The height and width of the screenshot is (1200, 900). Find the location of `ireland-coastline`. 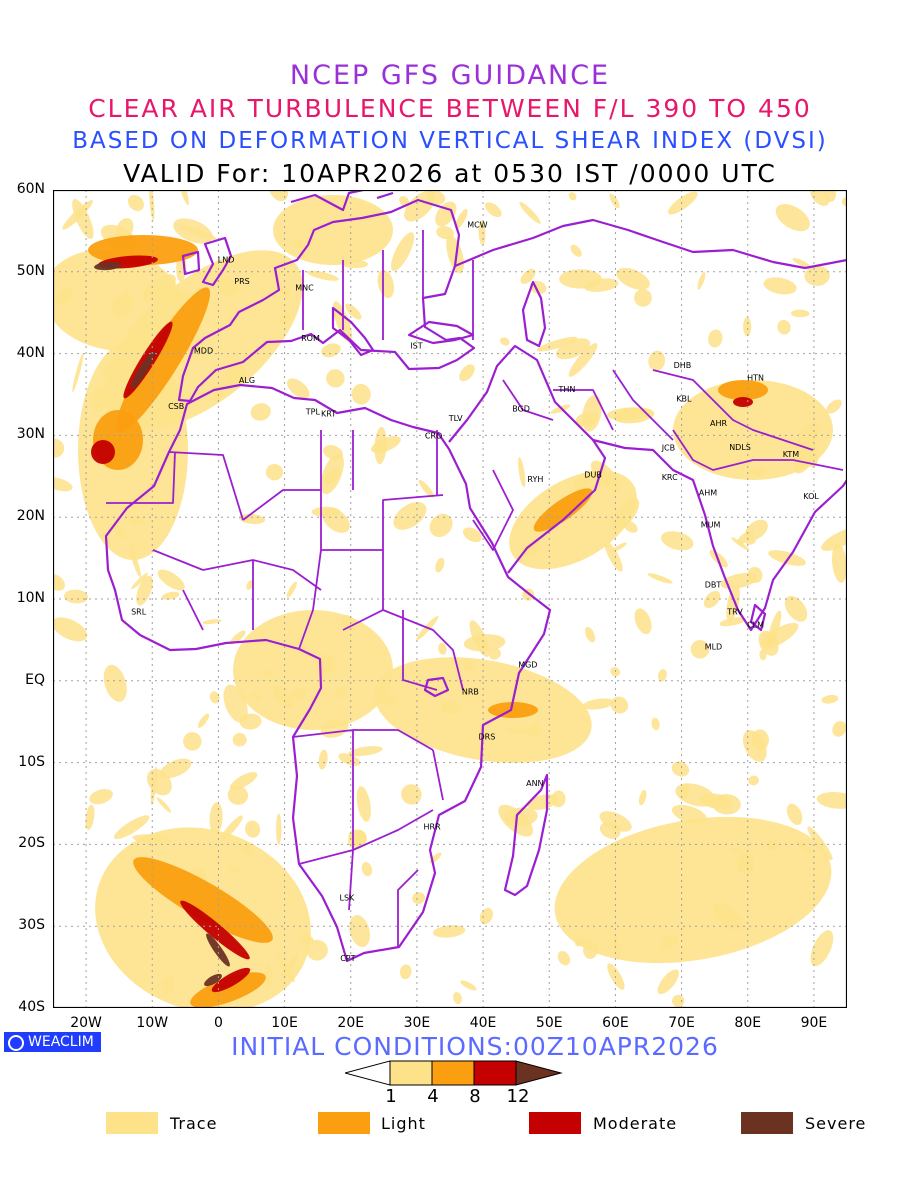

ireland-coastline is located at coordinates (191, 263).